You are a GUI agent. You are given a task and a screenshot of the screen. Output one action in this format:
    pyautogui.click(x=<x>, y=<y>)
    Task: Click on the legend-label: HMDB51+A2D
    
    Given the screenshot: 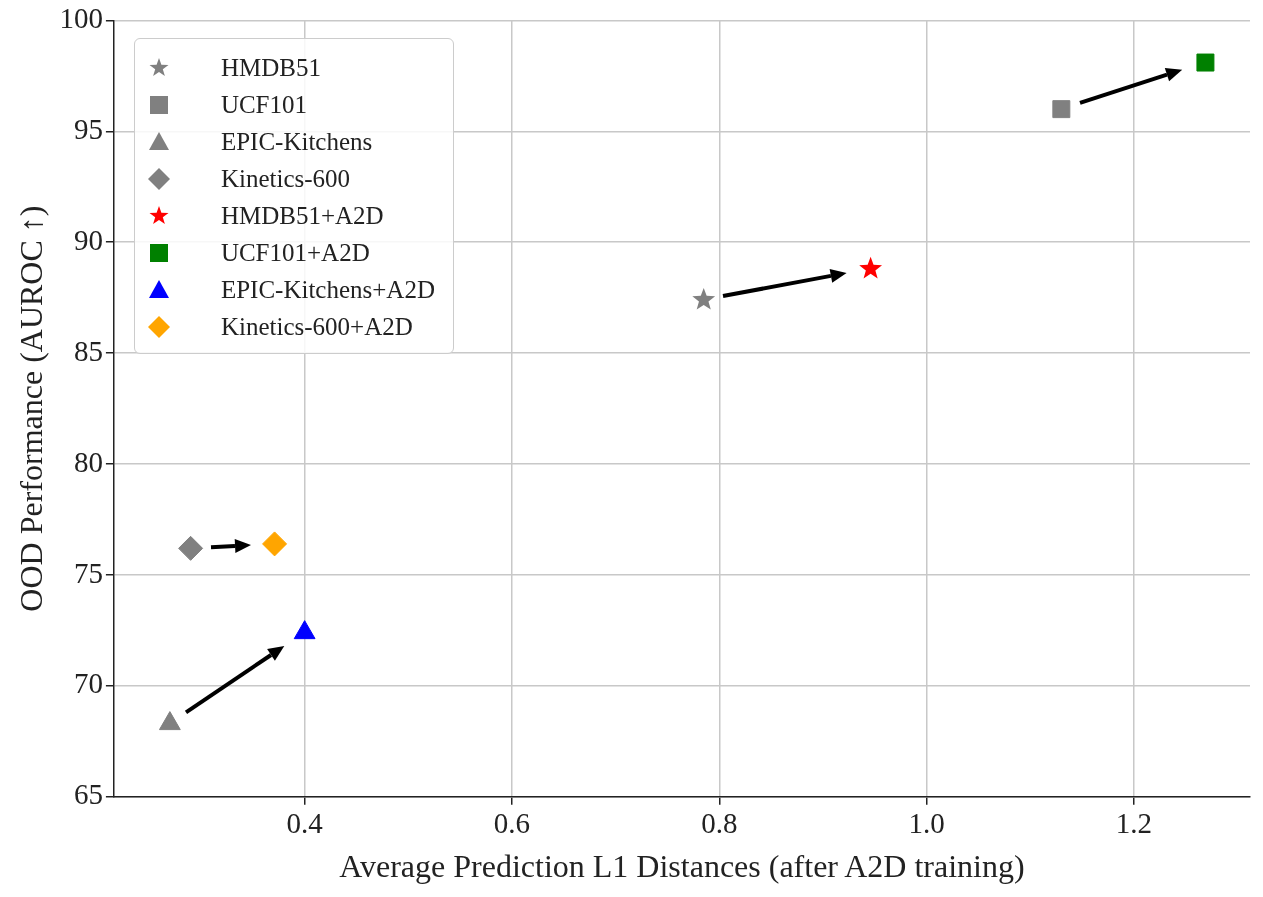 What is the action you would take?
    pyautogui.click(x=302, y=215)
    